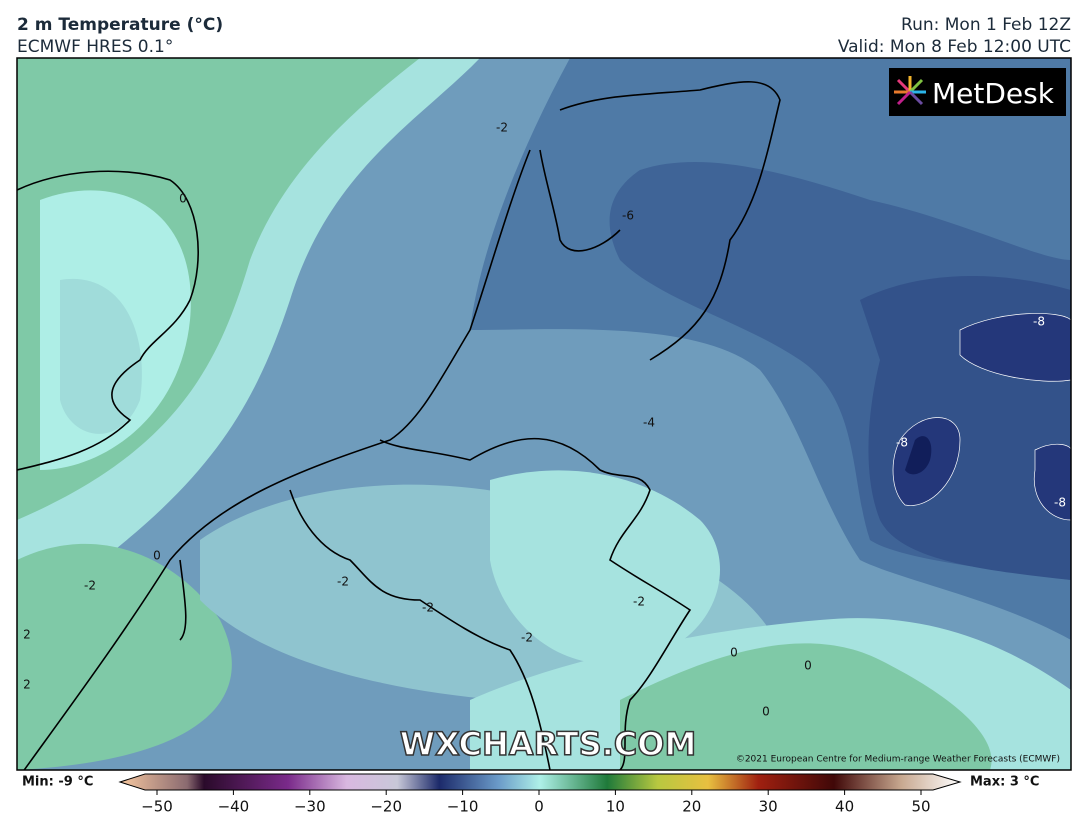 The image size is (1088, 837). What do you see at coordinates (548, 744) in the screenshot?
I see `watermark: WXCHARTS.COM` at bounding box center [548, 744].